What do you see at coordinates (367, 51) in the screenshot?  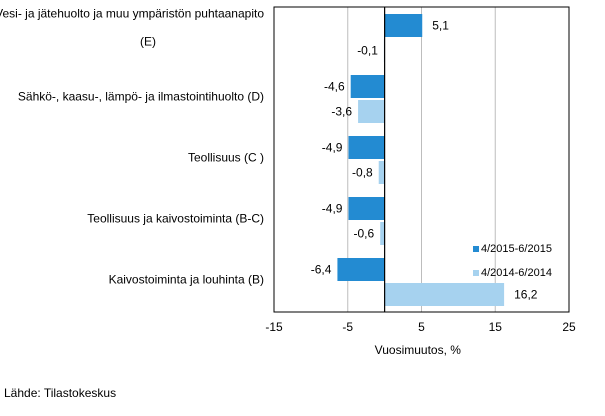 I see `data-label: -0,1` at bounding box center [367, 51].